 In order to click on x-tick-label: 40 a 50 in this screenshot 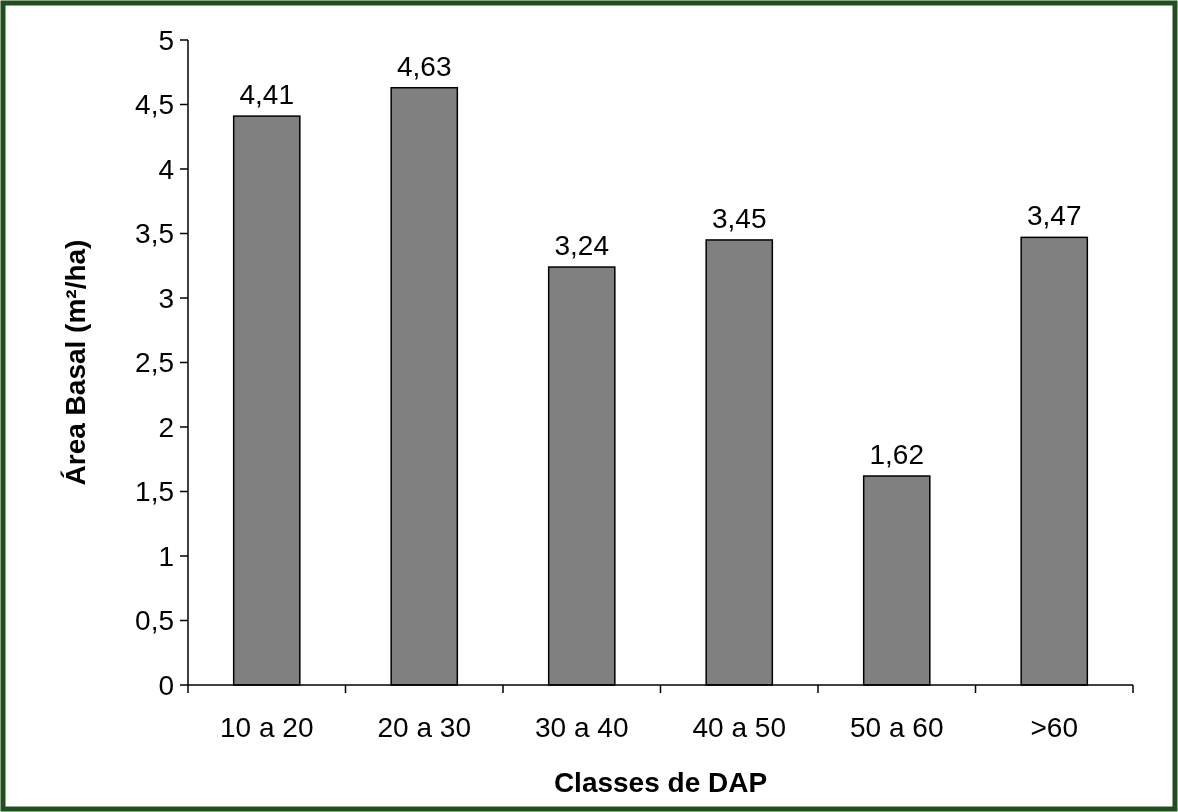, I will do `click(739, 727)`.